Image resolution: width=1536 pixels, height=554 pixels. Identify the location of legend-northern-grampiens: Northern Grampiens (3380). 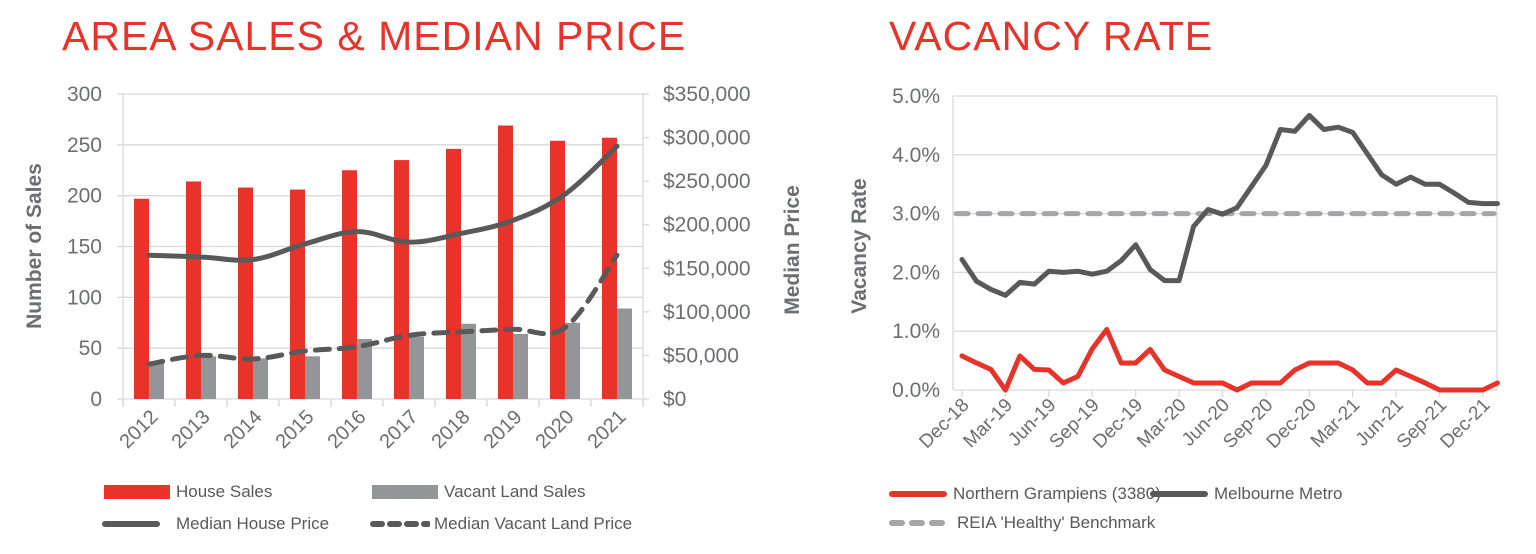
(1025, 494).